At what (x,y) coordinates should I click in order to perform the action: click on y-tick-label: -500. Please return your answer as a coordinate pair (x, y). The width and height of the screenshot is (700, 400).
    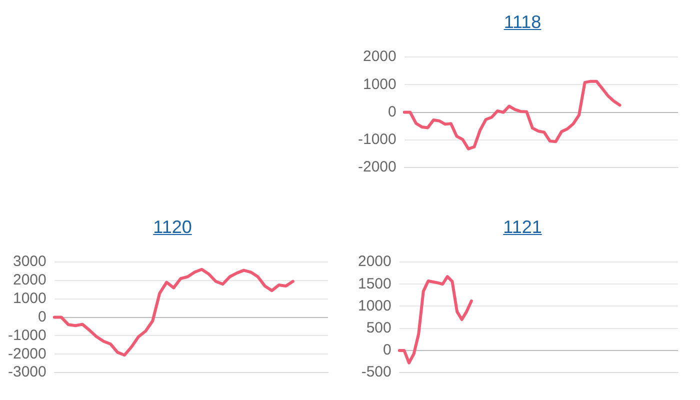
    Looking at the image, I should click on (376, 372).